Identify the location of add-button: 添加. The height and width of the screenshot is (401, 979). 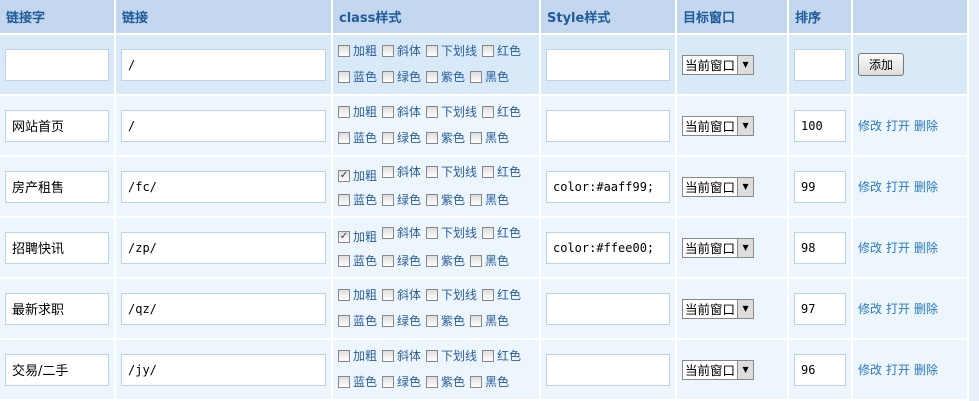
(881, 64).